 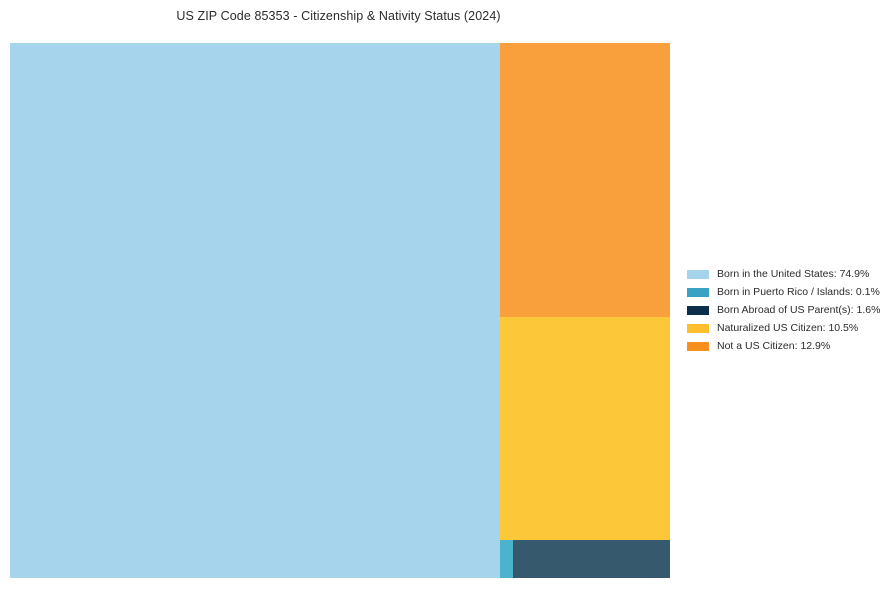 I want to click on legend-item-label: Born Abroad of US Parent(s): 1.6%, so click(x=799, y=310).